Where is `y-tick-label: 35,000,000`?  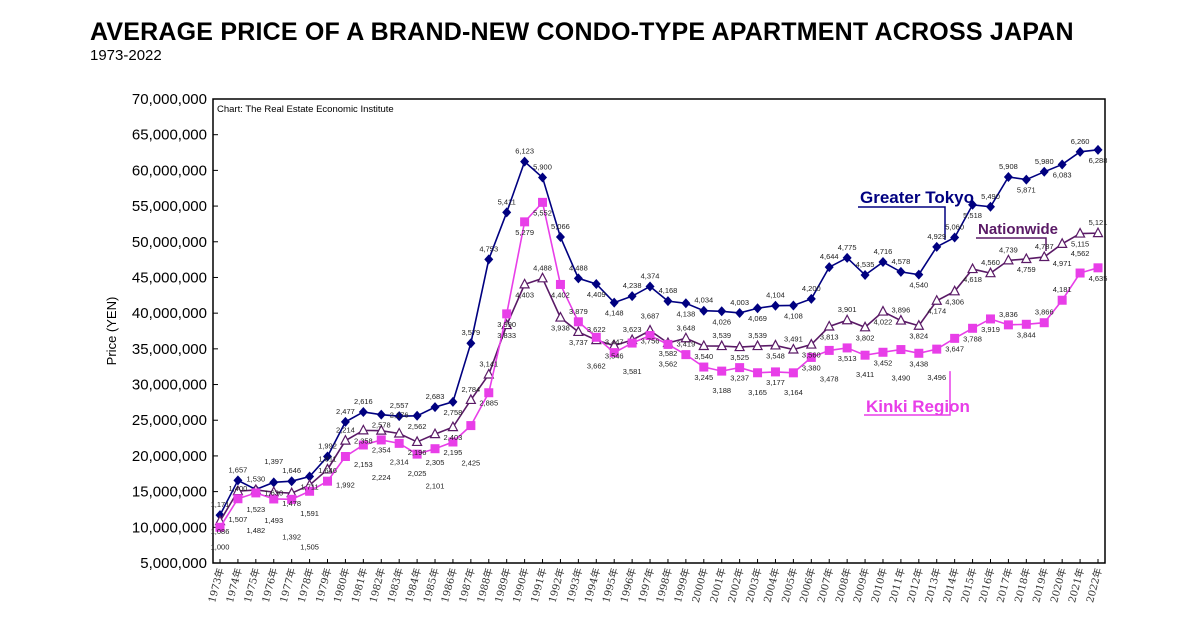 y-tick-label: 35,000,000 is located at coordinates (169, 349).